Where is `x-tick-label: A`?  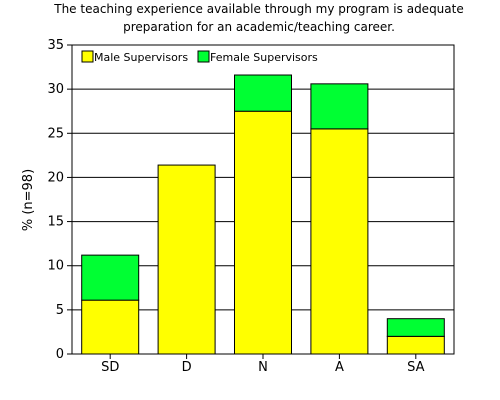
x-tick-label: A is located at coordinates (339, 367).